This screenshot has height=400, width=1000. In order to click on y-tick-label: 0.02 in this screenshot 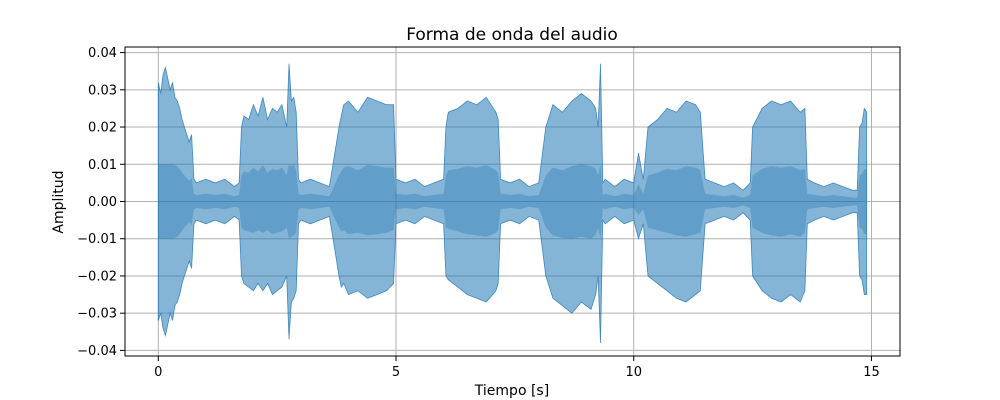, I will do `click(102, 128)`.